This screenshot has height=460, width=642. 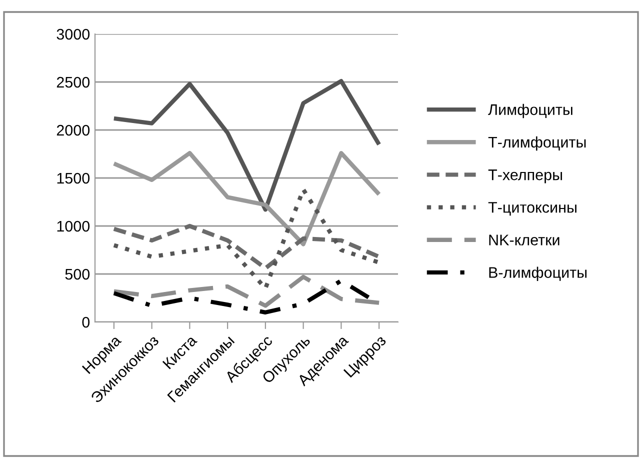 I want to click on y-tick-label: 3000, so click(x=73, y=34).